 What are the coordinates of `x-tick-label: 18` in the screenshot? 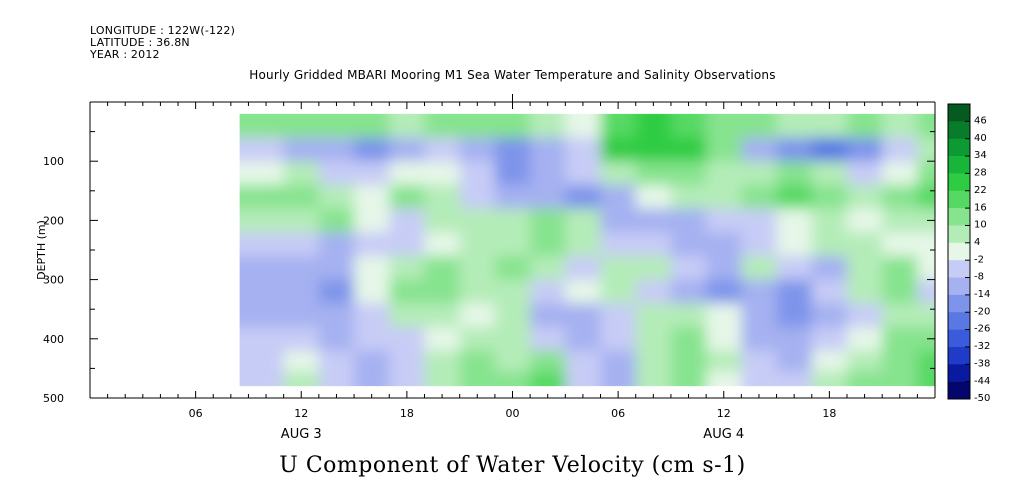 It's located at (829, 413).